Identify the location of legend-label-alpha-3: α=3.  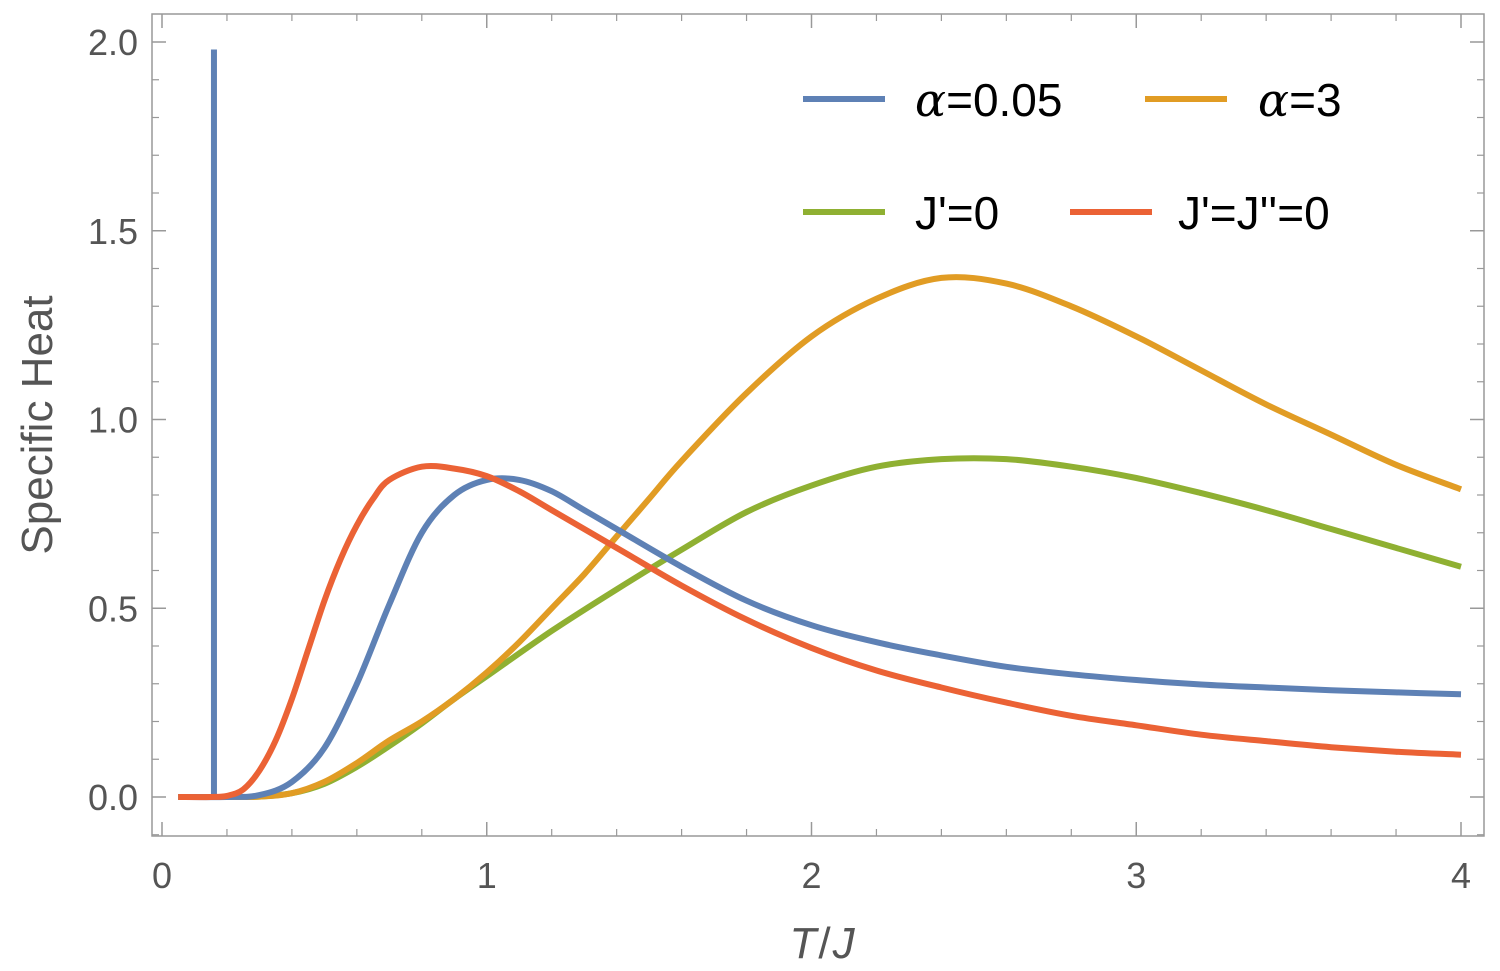
(1300, 100).